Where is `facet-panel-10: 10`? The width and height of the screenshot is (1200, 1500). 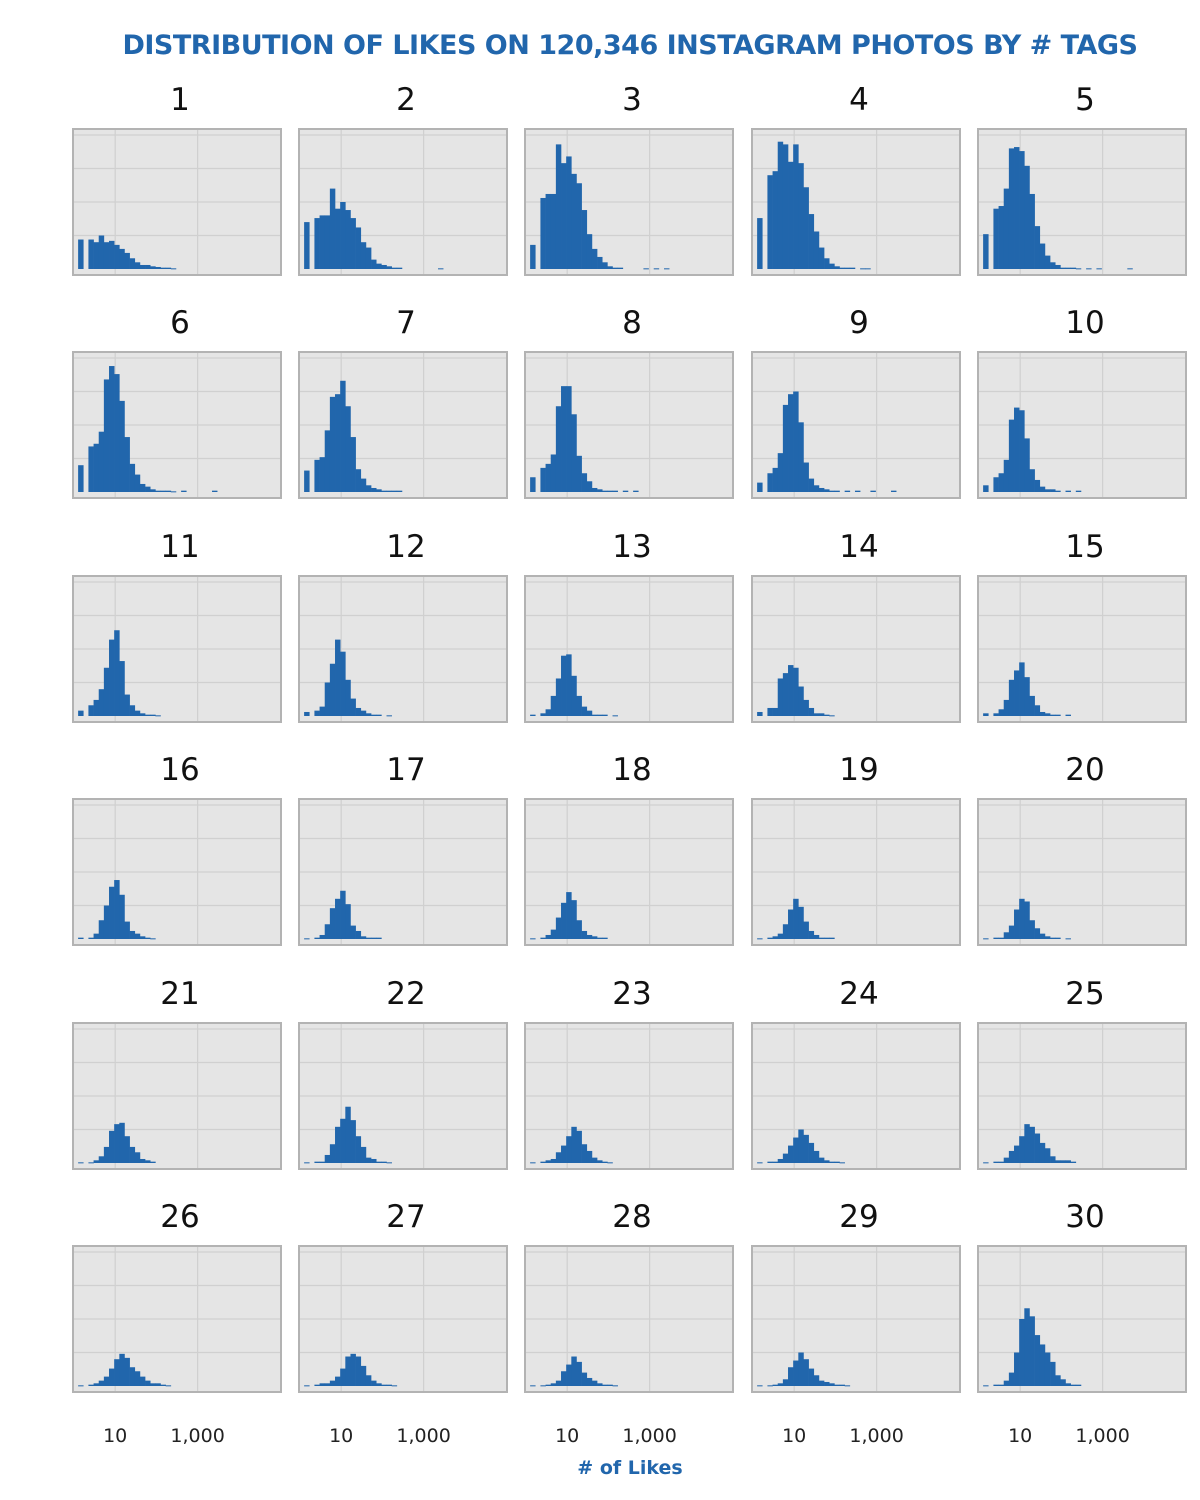
facet-panel-10: 10 is located at coordinates (1082, 402).